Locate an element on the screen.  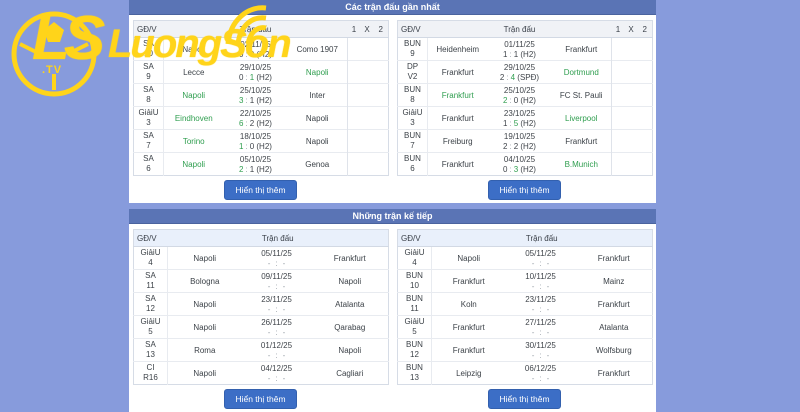
away-team-name: Napoli is located at coordinates (350, 281).